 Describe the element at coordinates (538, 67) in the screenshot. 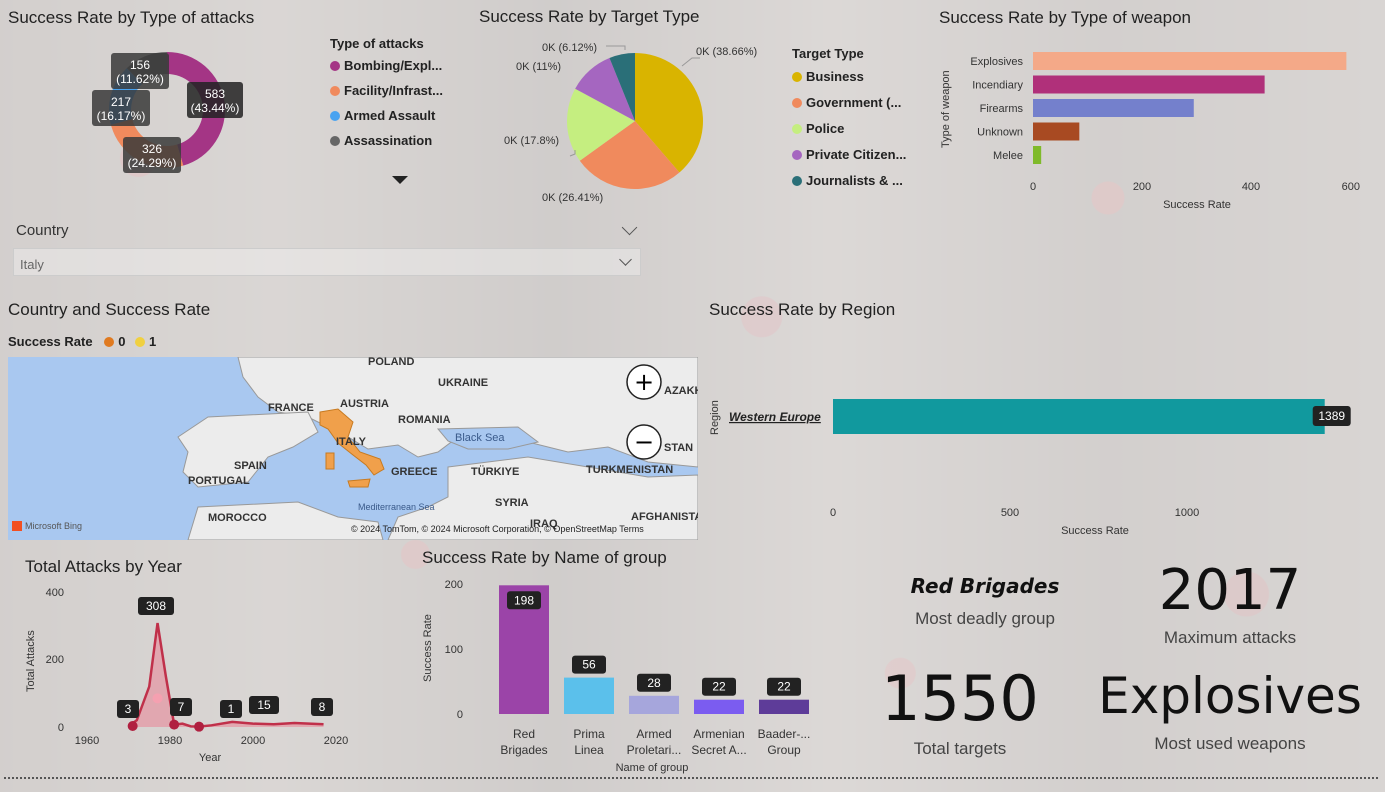

I see `pie-label-private: 0K (11%)` at that location.